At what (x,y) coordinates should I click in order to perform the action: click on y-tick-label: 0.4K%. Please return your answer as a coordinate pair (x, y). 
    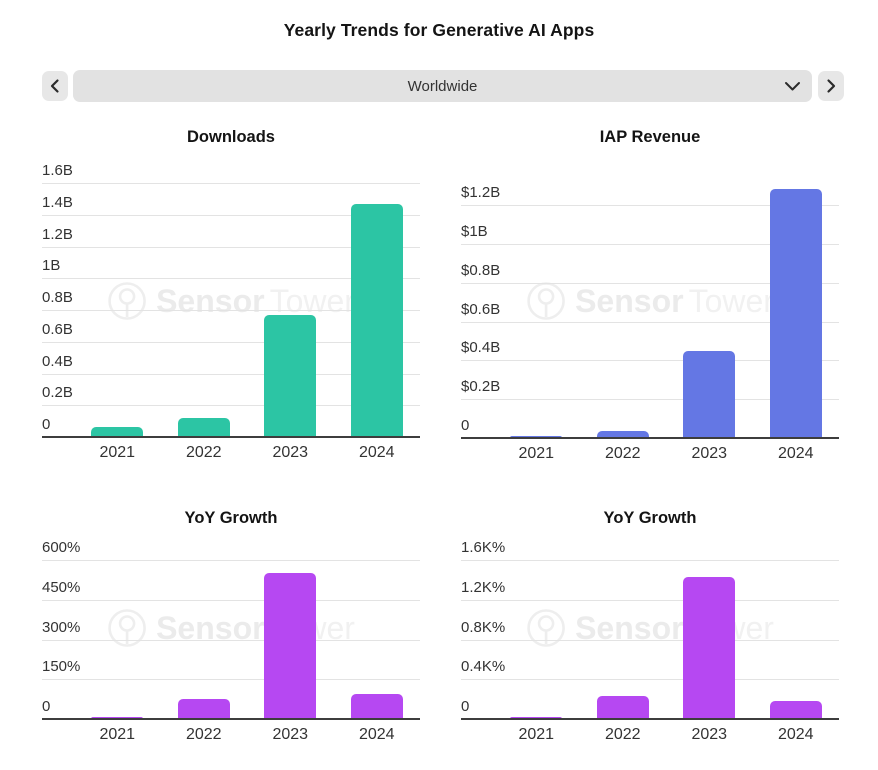
    Looking at the image, I should click on (483, 667).